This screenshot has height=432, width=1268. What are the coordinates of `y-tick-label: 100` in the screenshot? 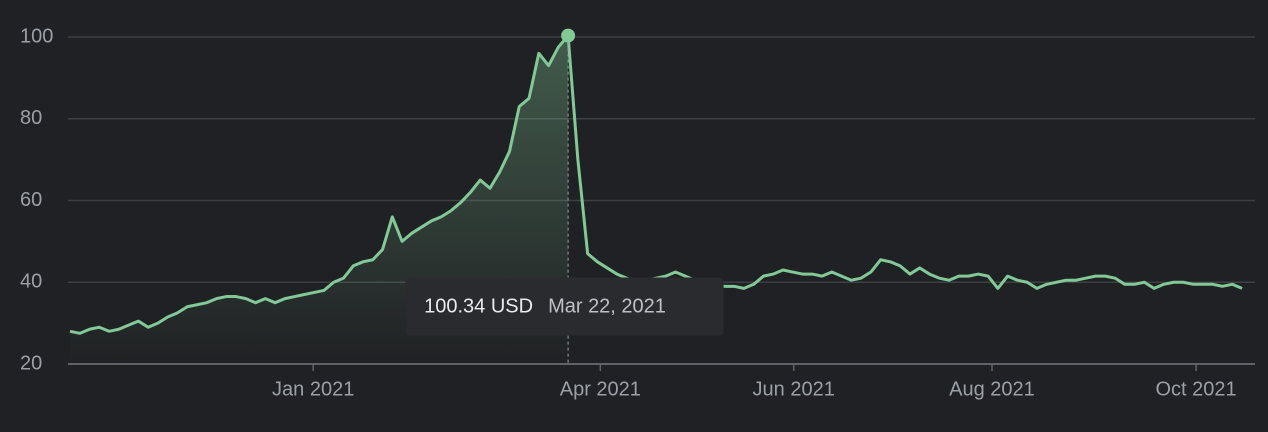 It's located at (36, 36).